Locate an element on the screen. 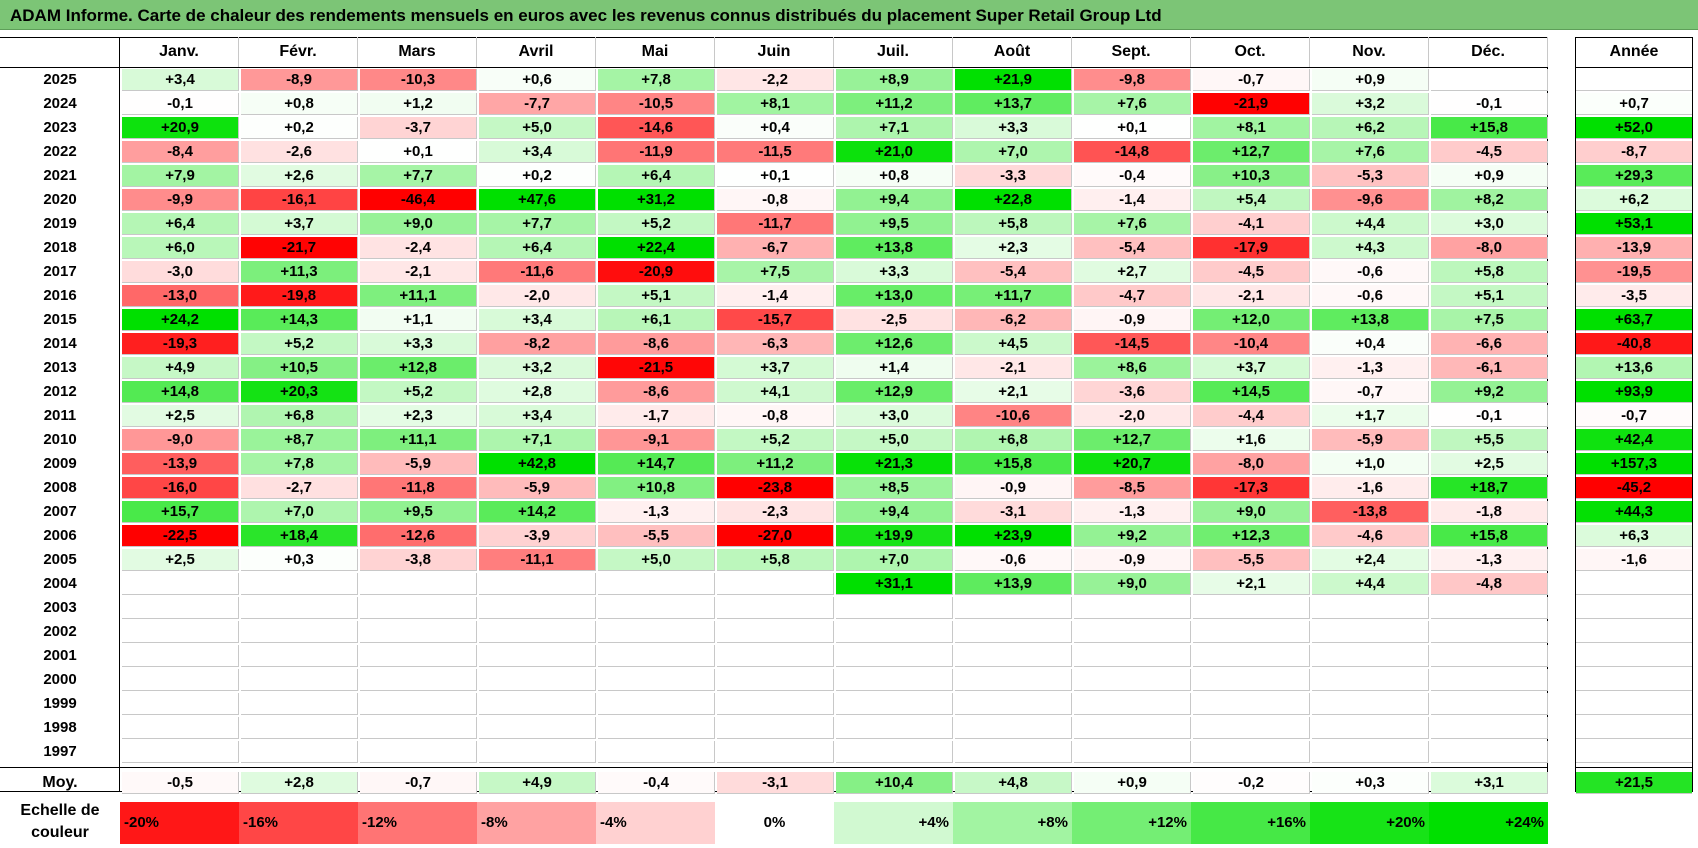  heatmap-cell: +2,7 is located at coordinates (1132, 272).